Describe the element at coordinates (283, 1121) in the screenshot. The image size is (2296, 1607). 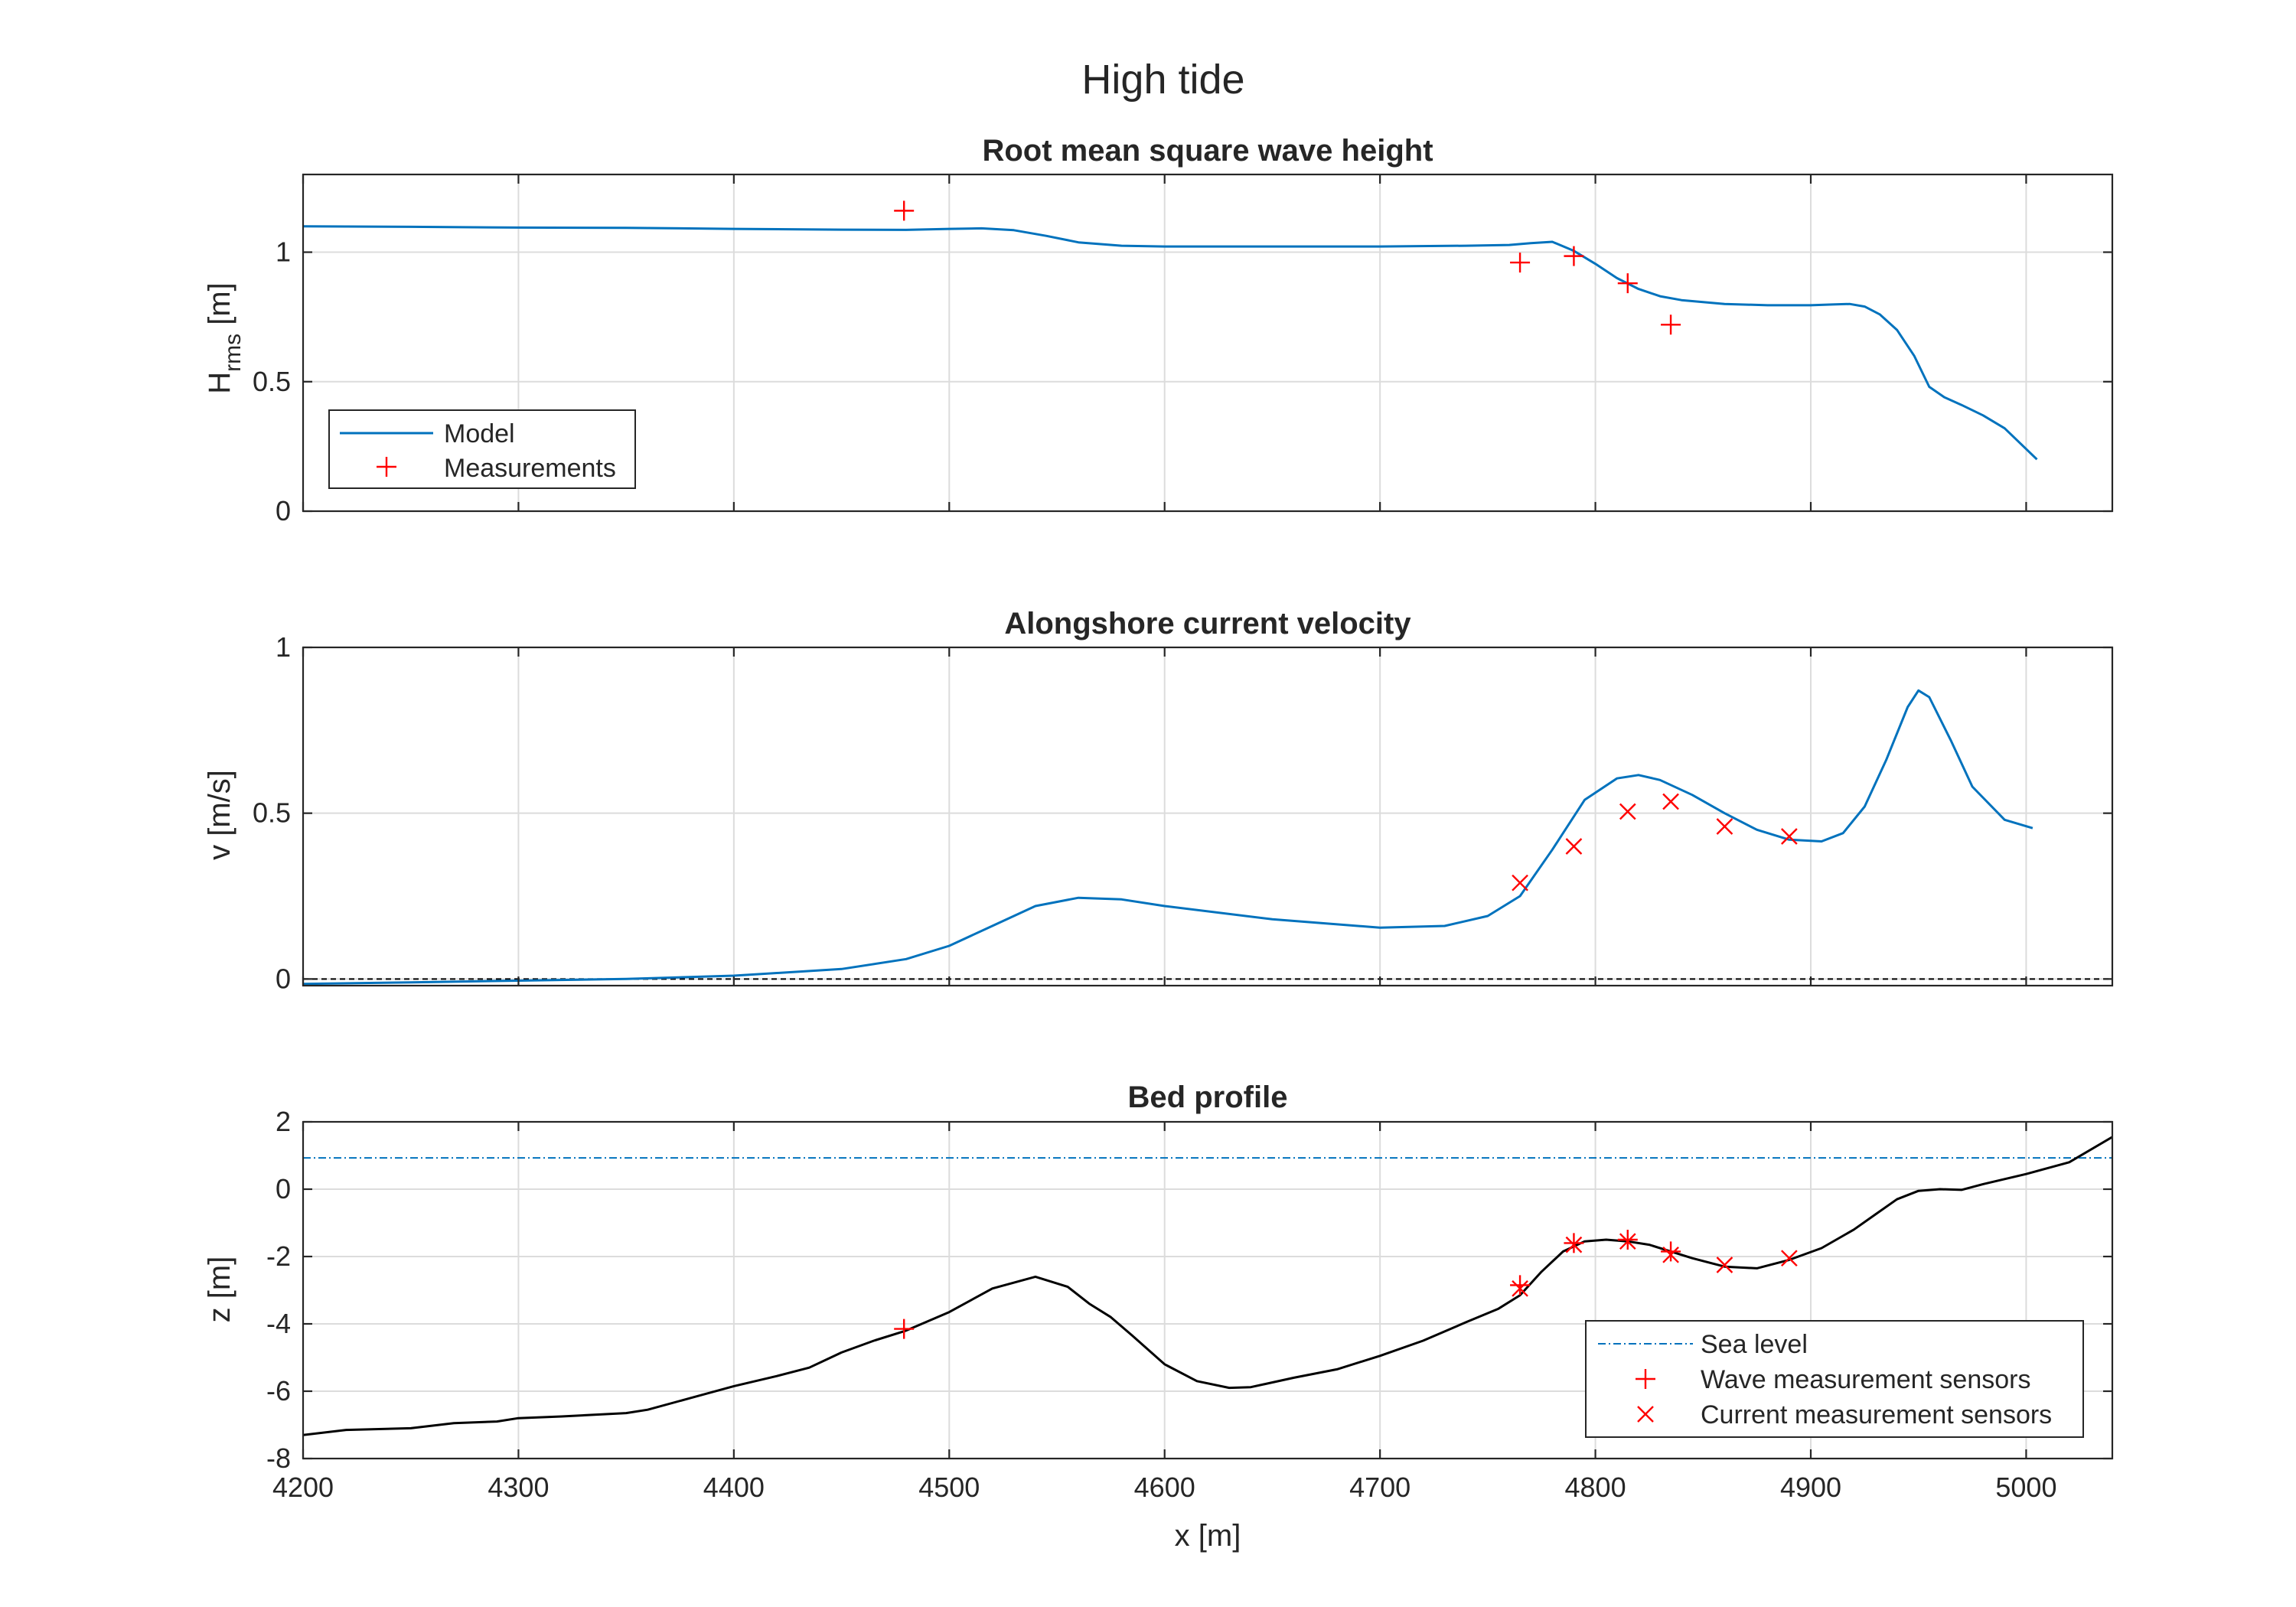
I see `y-tick-label: 2` at that location.